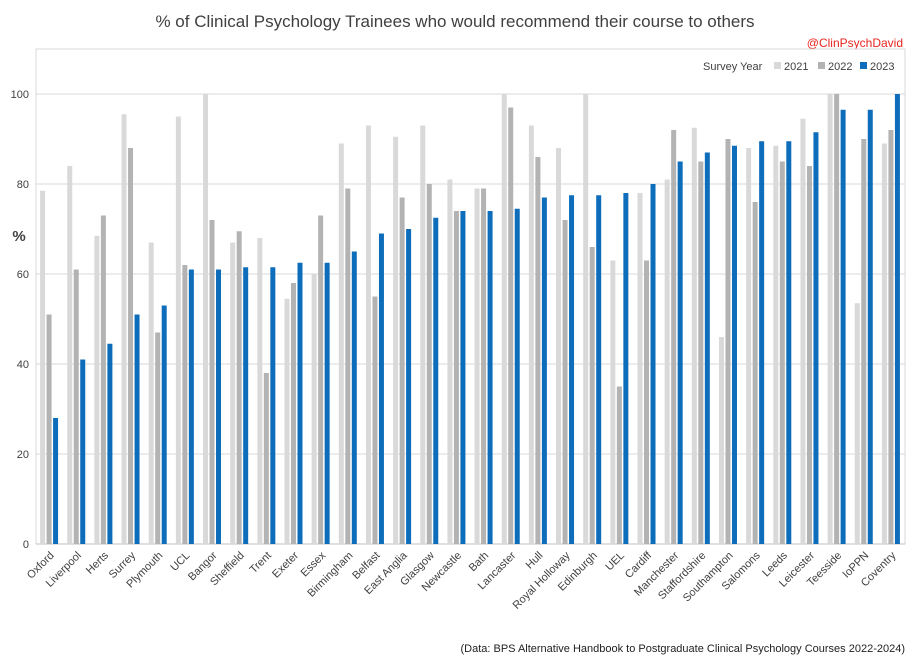 This screenshot has height=661, width=910. What do you see at coordinates (103, 379) in the screenshot?
I see `bar-2022-herts` at bounding box center [103, 379].